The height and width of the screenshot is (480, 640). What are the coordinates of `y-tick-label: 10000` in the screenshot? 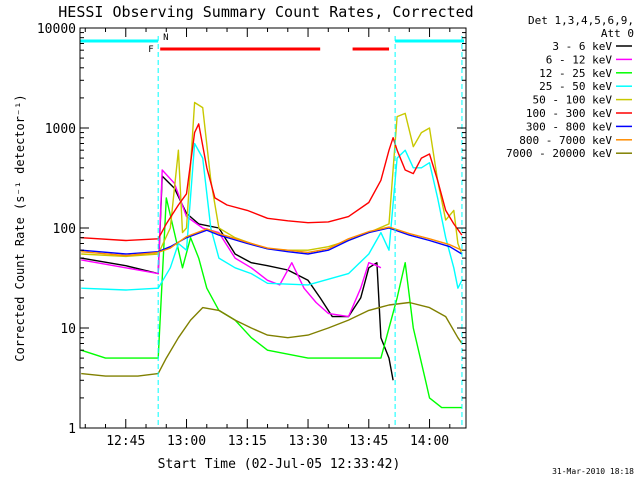 It's located at (56, 29).